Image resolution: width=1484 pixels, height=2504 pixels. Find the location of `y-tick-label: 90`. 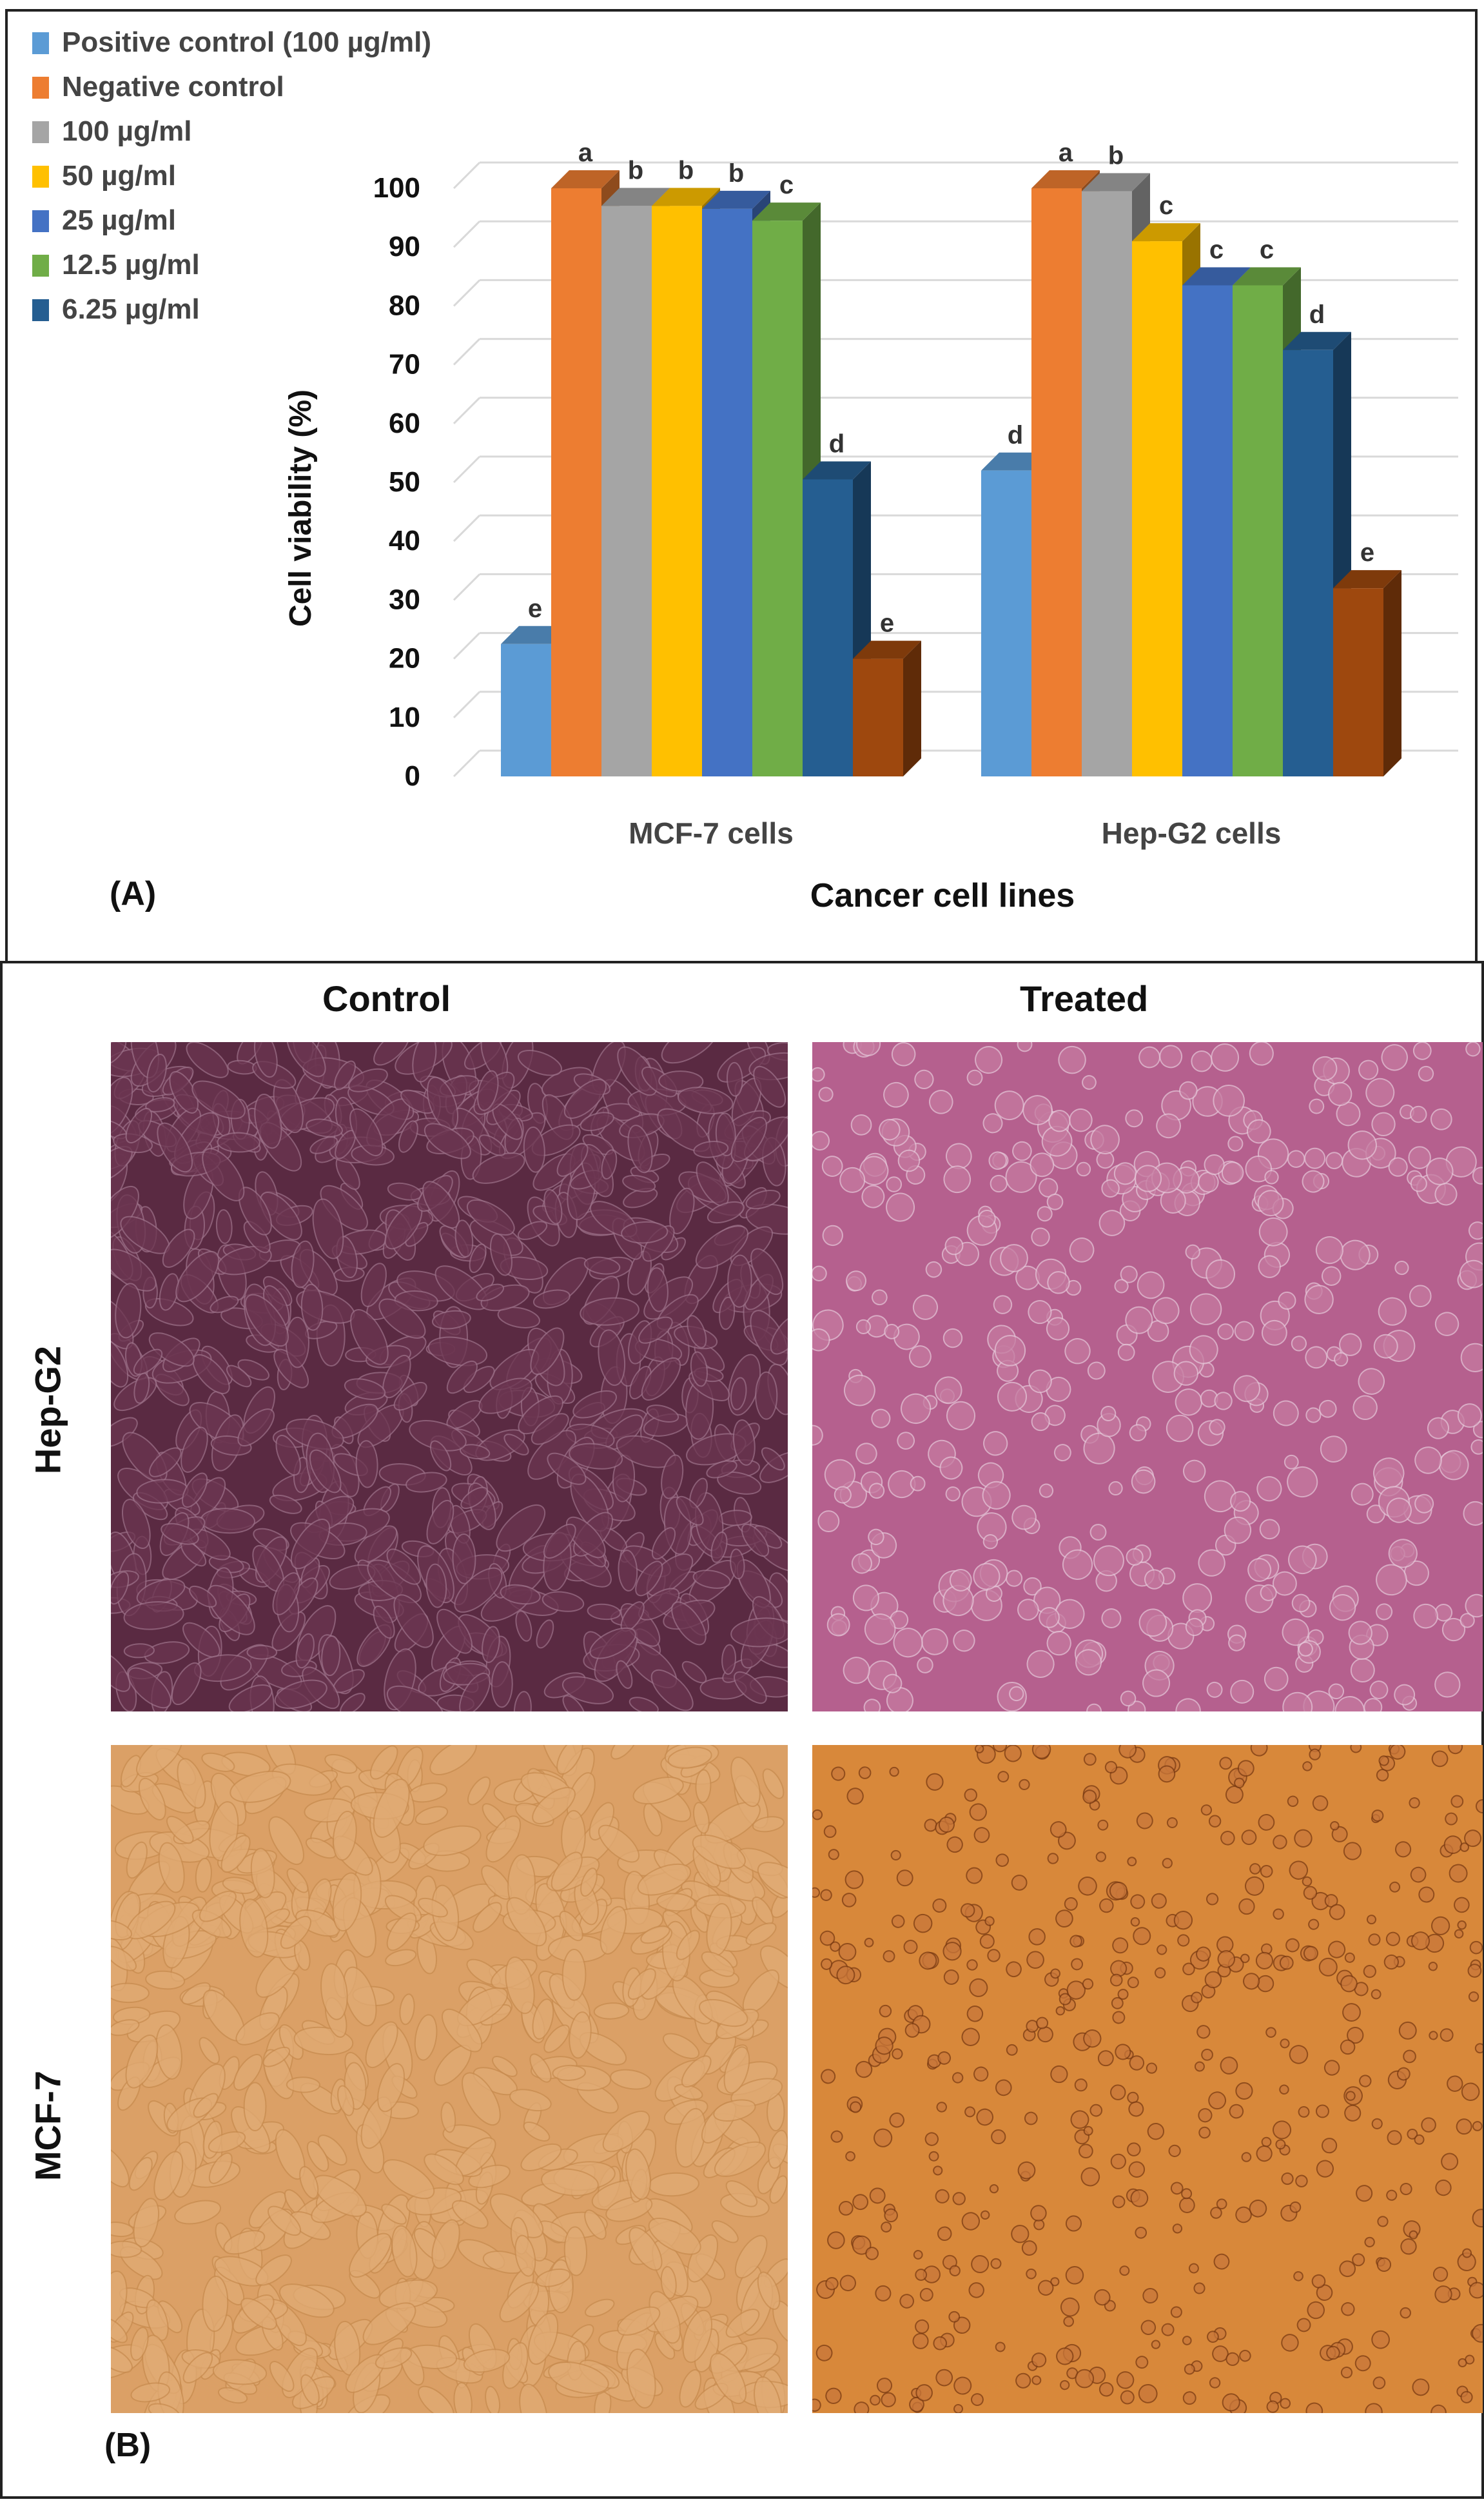

y-tick-label: 90 is located at coordinates (404, 247).